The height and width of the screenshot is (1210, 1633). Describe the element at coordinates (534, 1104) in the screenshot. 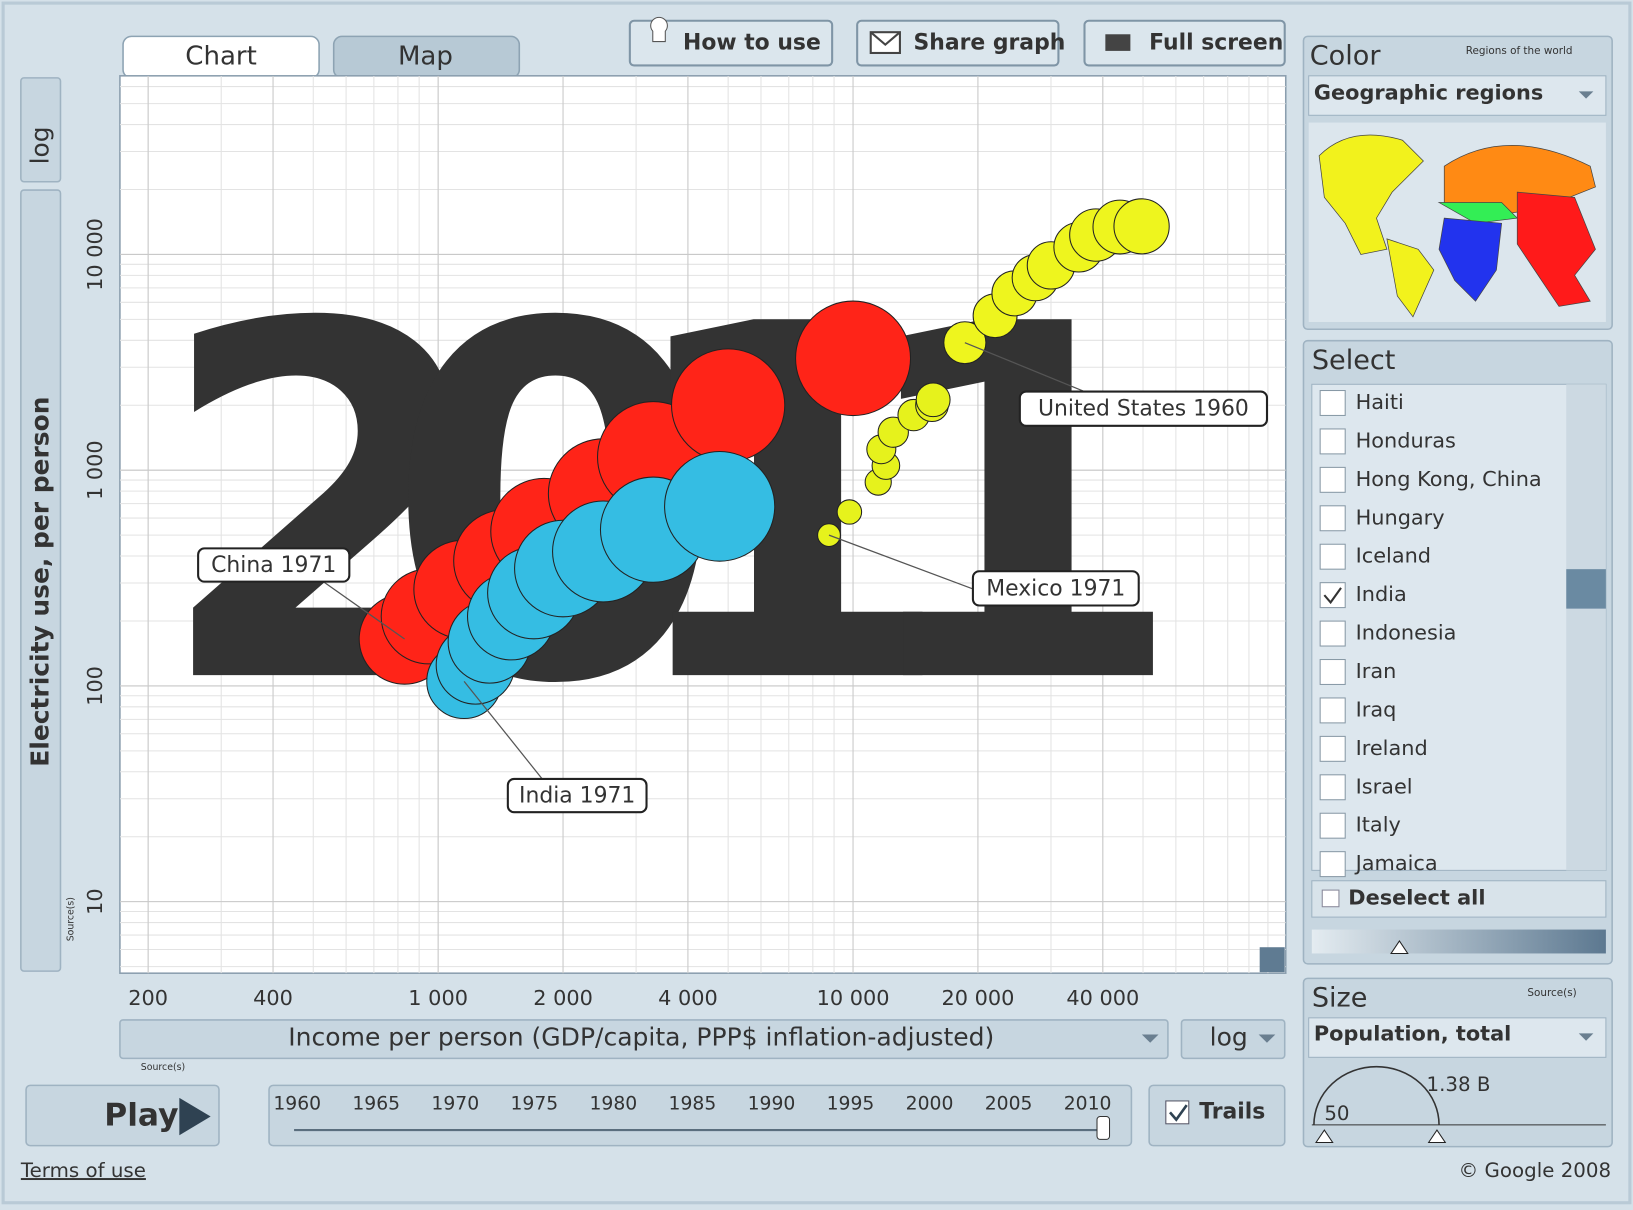

I see `timeline-year: 1975` at that location.